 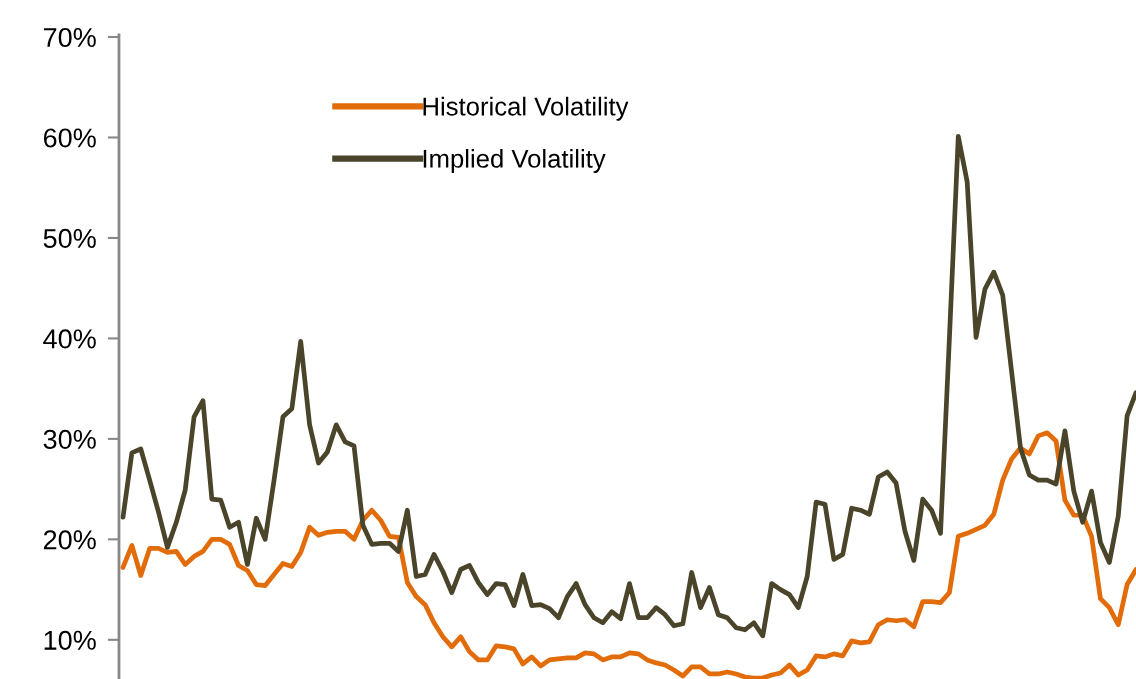 I want to click on y-tick-label: 70%, so click(x=69, y=37).